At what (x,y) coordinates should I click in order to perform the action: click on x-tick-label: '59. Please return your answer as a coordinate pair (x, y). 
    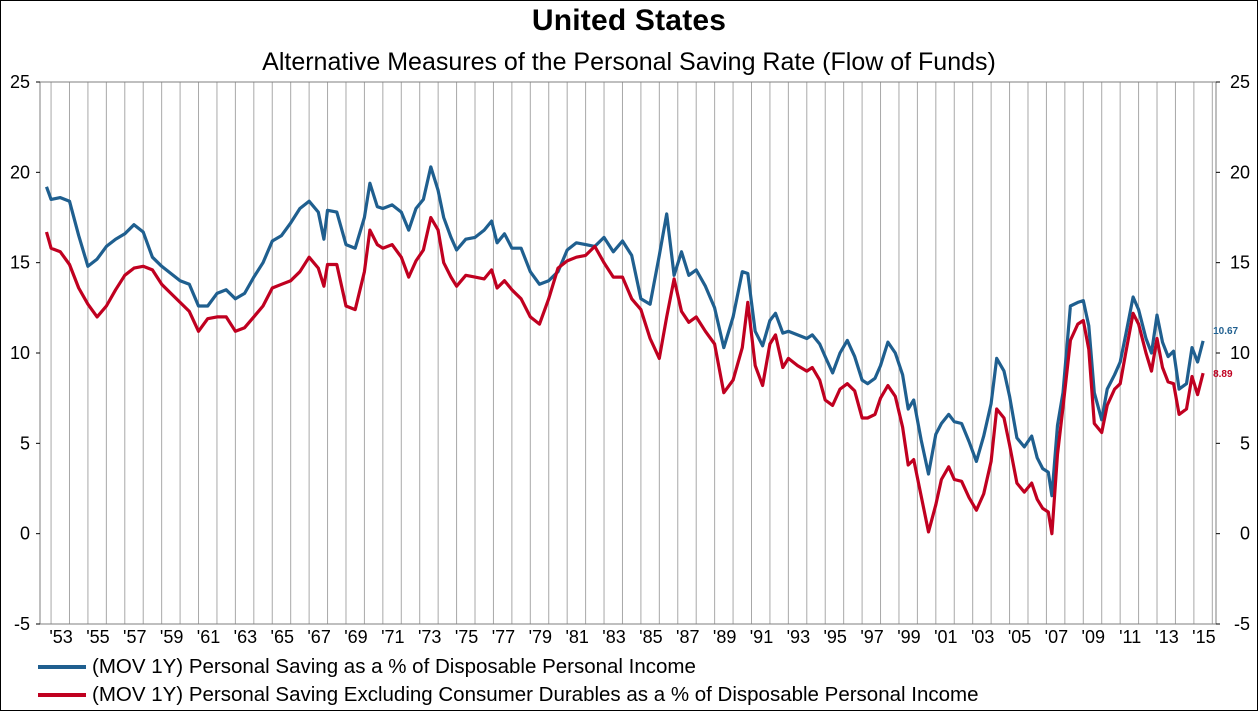
    Looking at the image, I should click on (171, 637).